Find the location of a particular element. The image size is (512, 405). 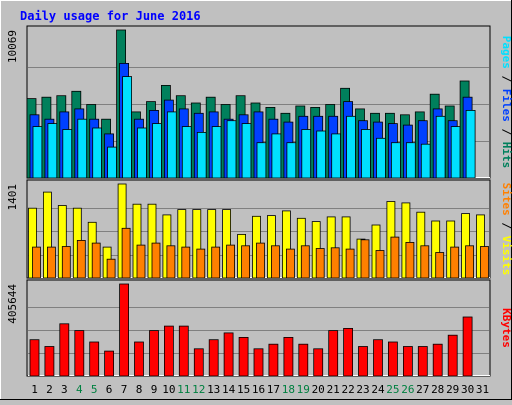

day-label-10: 10 is located at coordinates (168, 389).